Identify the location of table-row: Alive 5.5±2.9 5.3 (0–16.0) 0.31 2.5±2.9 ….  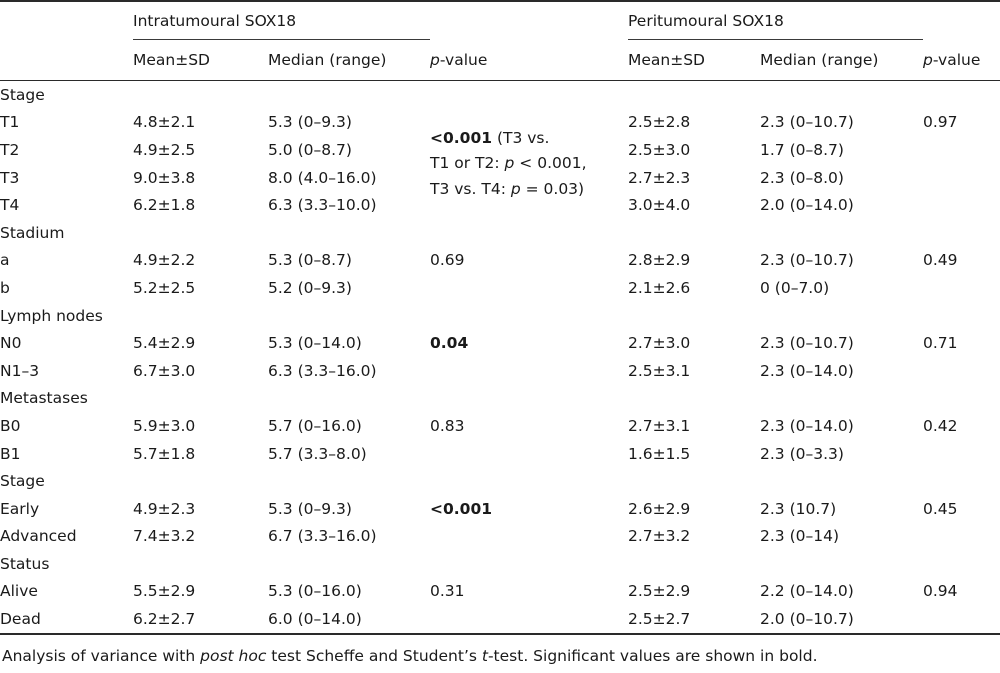
(500, 592).